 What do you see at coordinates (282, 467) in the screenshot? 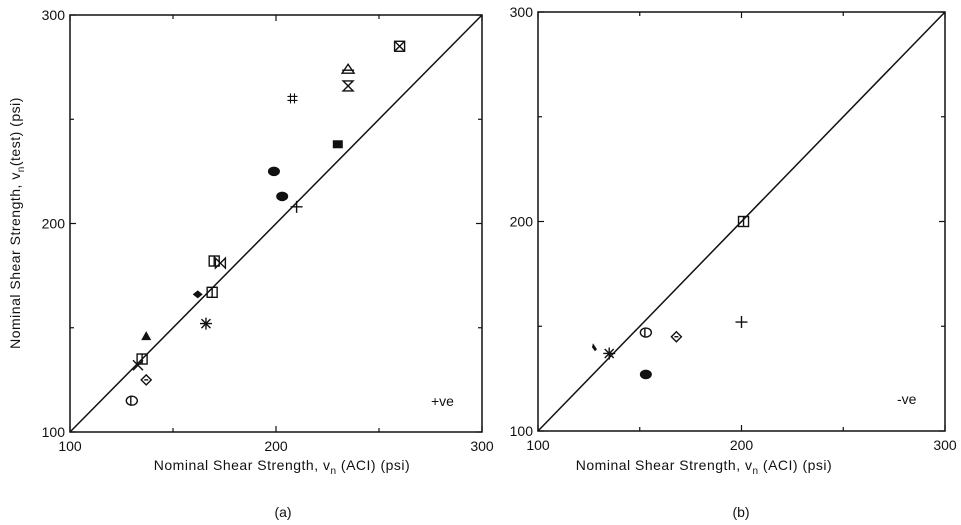
I see `x-axis-title-a: Nominal Shear Strength, vn (ACI) (psi)` at bounding box center [282, 467].